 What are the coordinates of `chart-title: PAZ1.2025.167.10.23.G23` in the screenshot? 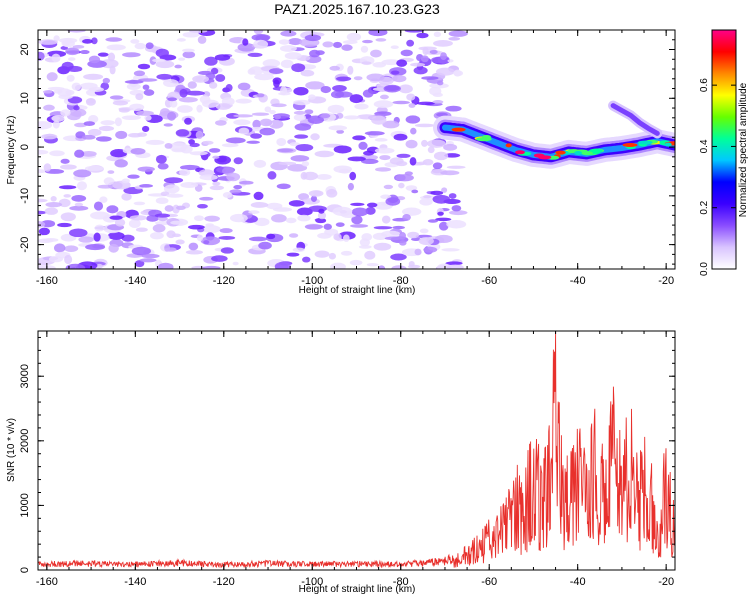 It's located at (357, 9).